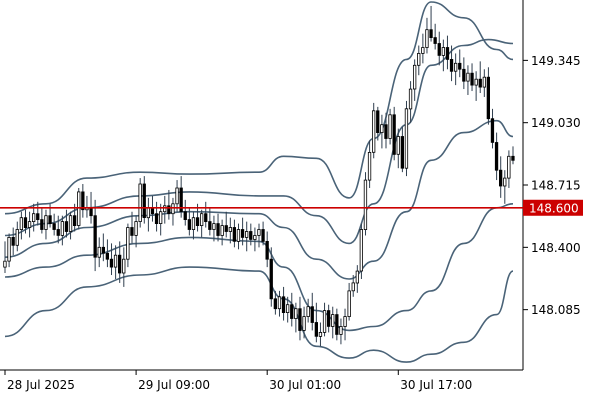 The height and width of the screenshot is (404, 600). Describe the element at coordinates (556, 186) in the screenshot. I see `y-tick-label: 148.715` at that location.